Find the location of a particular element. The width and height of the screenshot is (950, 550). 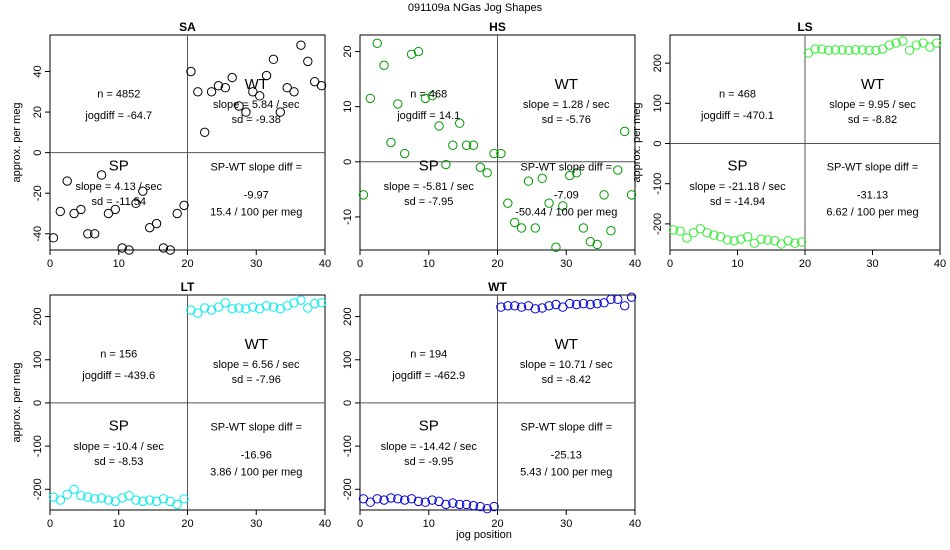

jogdiff-label: jogdiff = -439.6 is located at coordinates (118, 376).